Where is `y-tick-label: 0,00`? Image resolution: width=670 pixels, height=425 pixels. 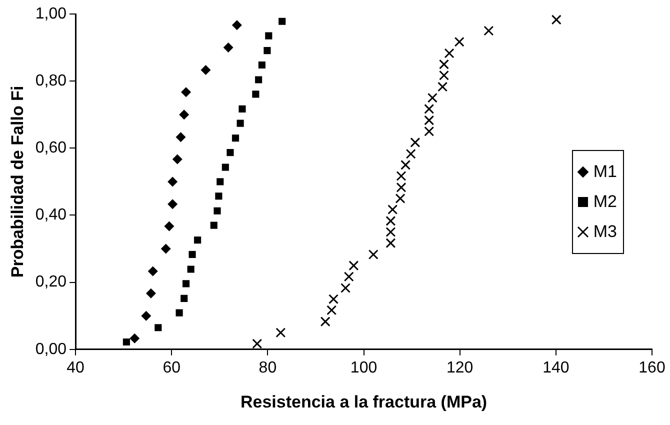 y-tick-label: 0,00 is located at coordinates (51, 349).